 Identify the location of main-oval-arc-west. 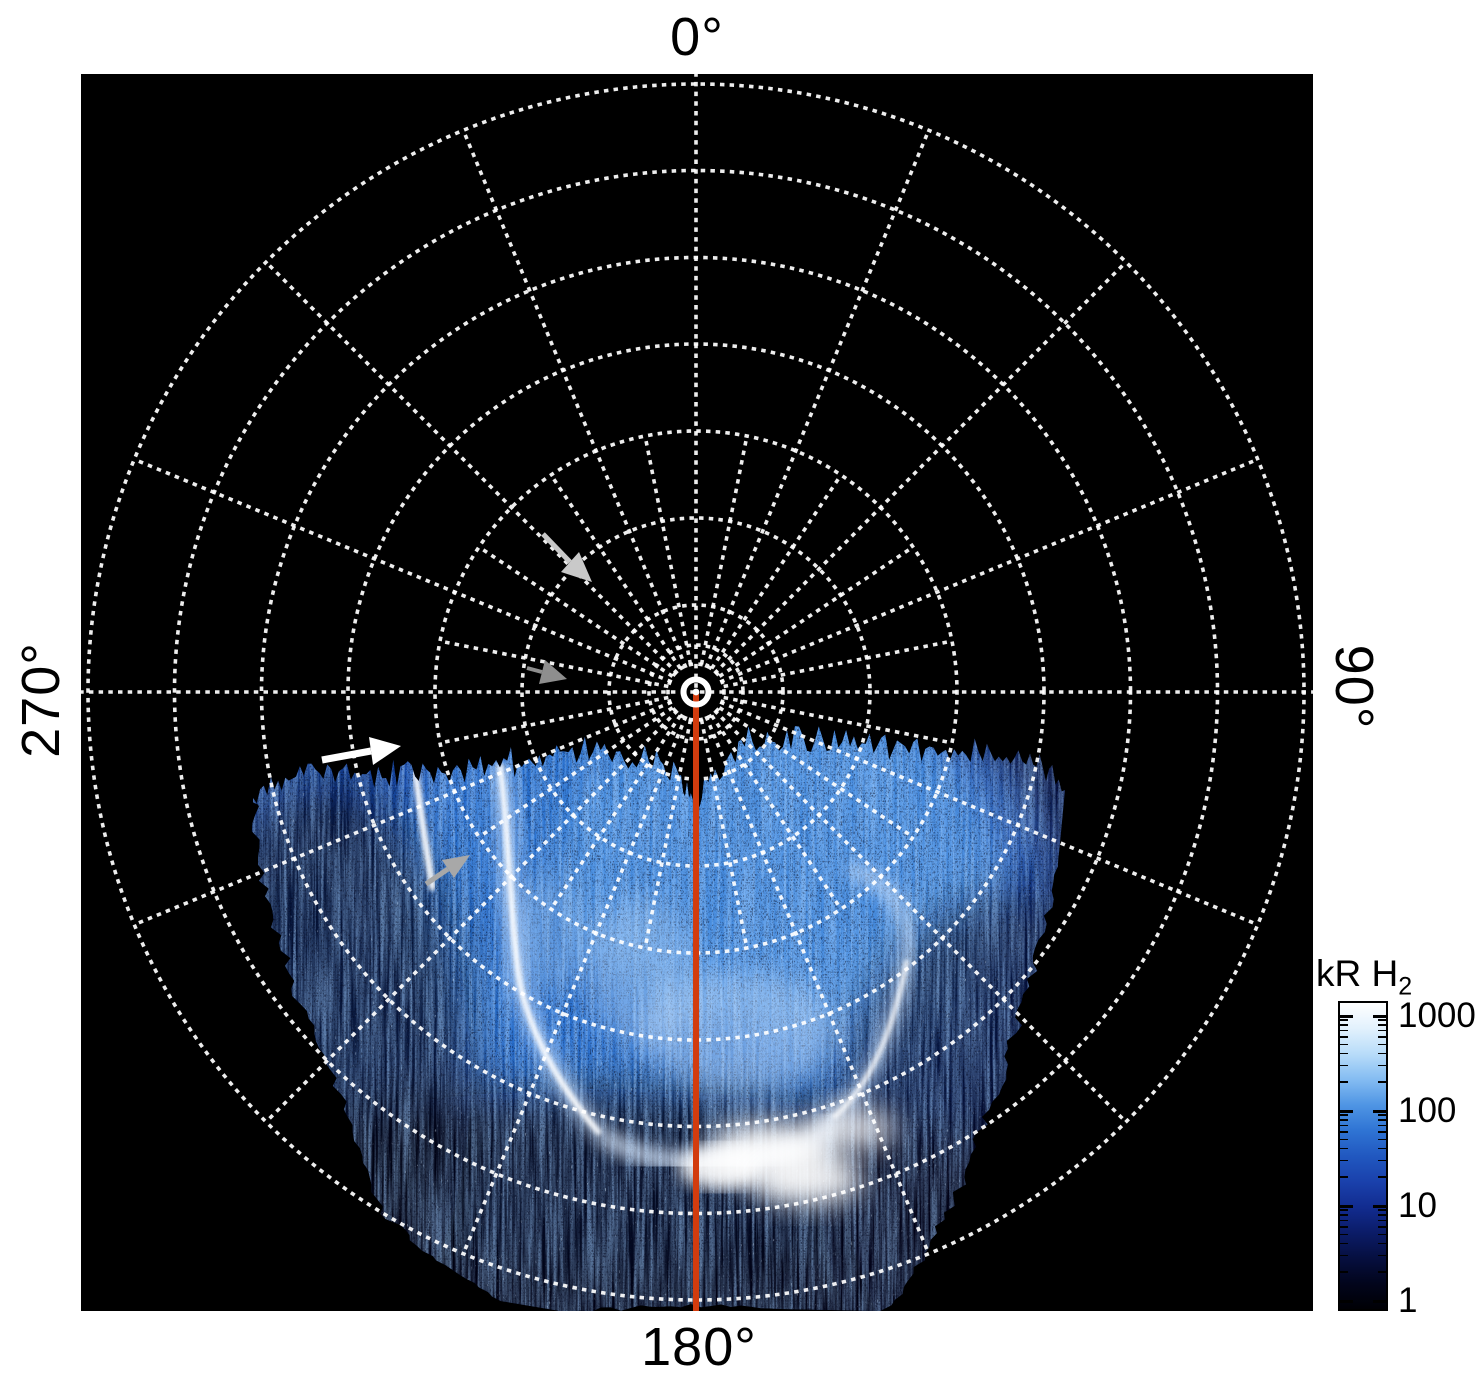
(550, 949).